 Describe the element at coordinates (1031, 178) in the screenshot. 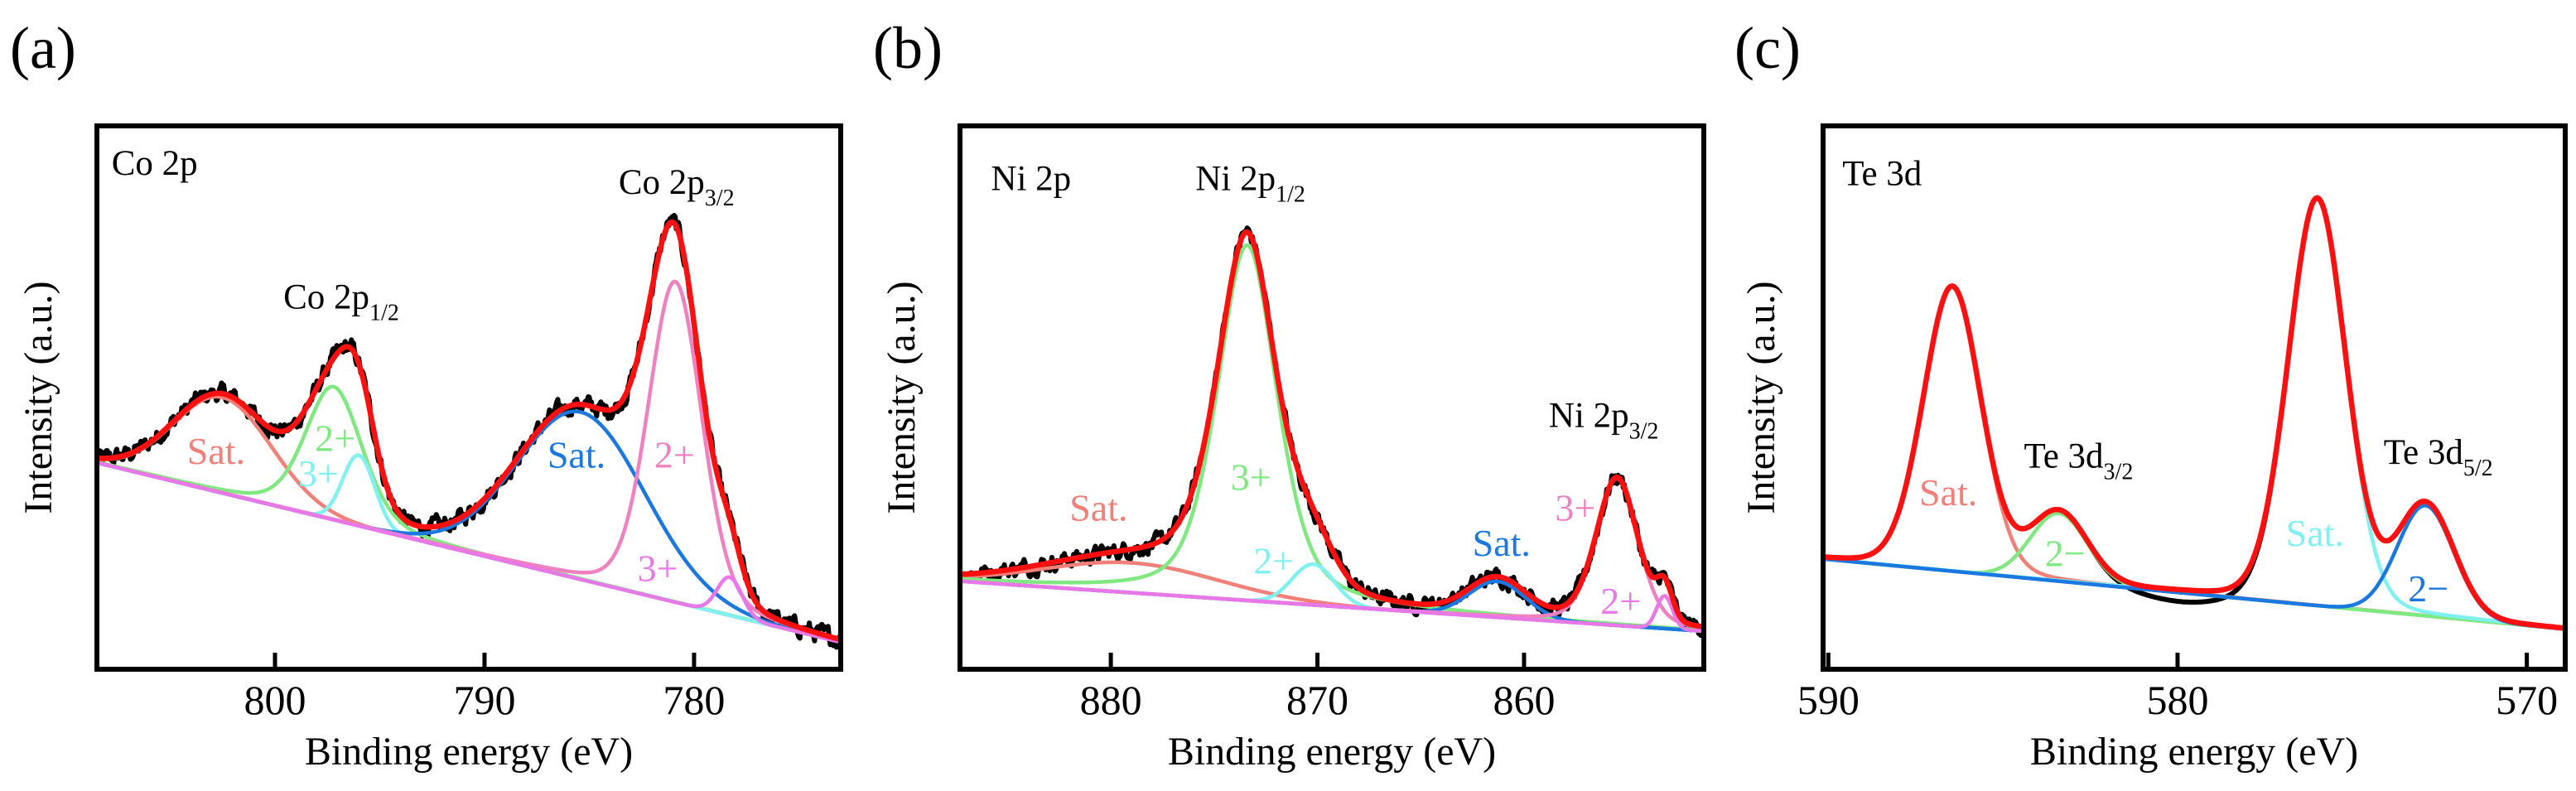

I see `spectrum-title: Ni 2p` at that location.